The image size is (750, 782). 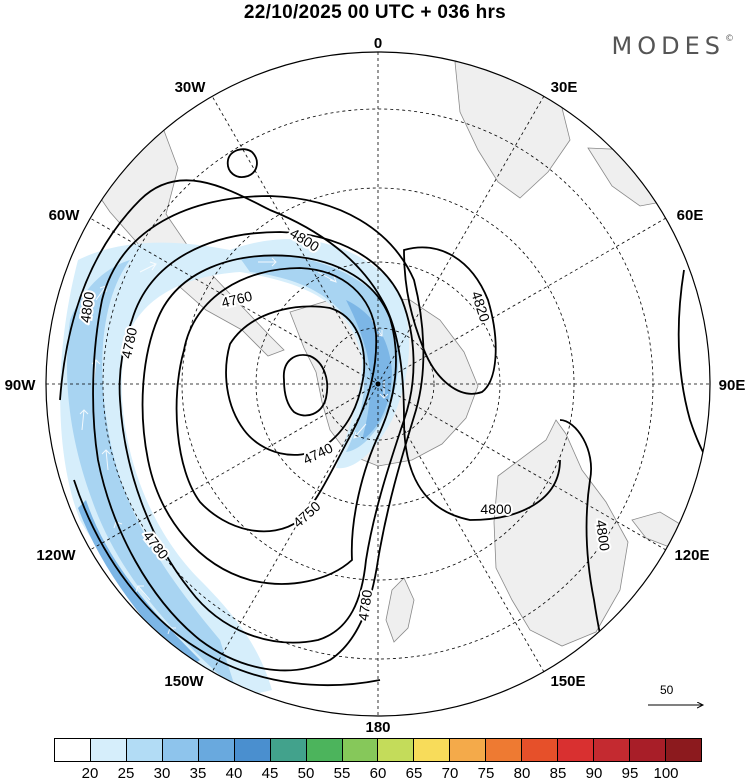 I want to click on land-new-zealand, so click(x=400, y=610).